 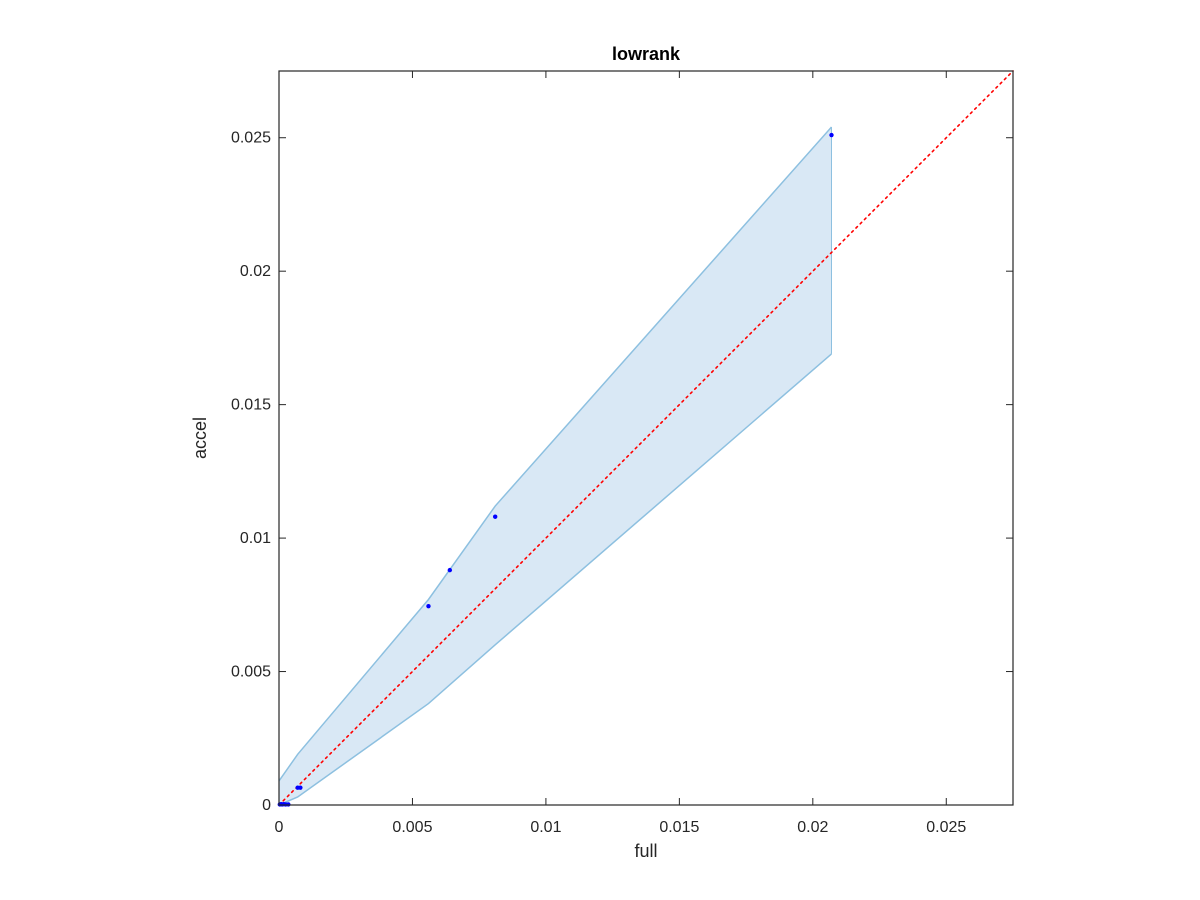 I want to click on x-tick-label: 0.015, so click(x=679, y=827).